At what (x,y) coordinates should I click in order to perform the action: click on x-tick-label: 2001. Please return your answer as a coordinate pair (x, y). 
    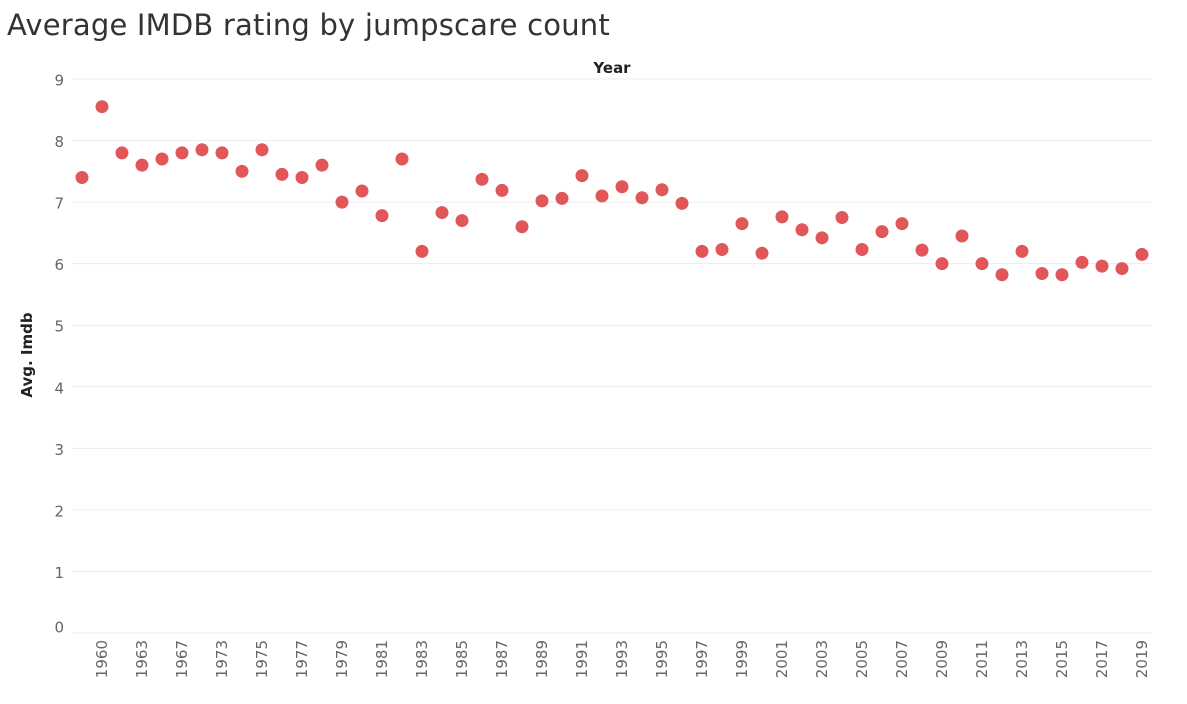
    Looking at the image, I should click on (782, 659).